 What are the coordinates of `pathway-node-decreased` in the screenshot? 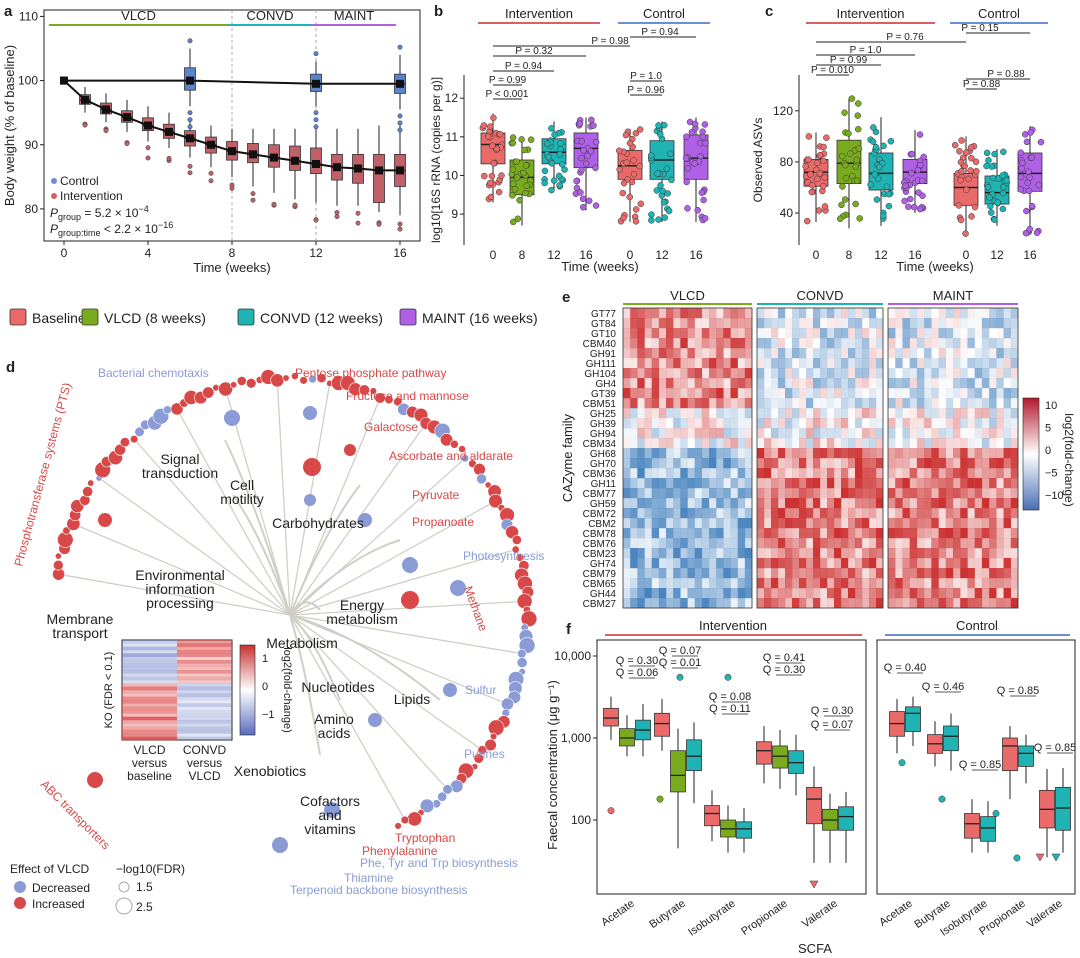 It's located at (458, 588).